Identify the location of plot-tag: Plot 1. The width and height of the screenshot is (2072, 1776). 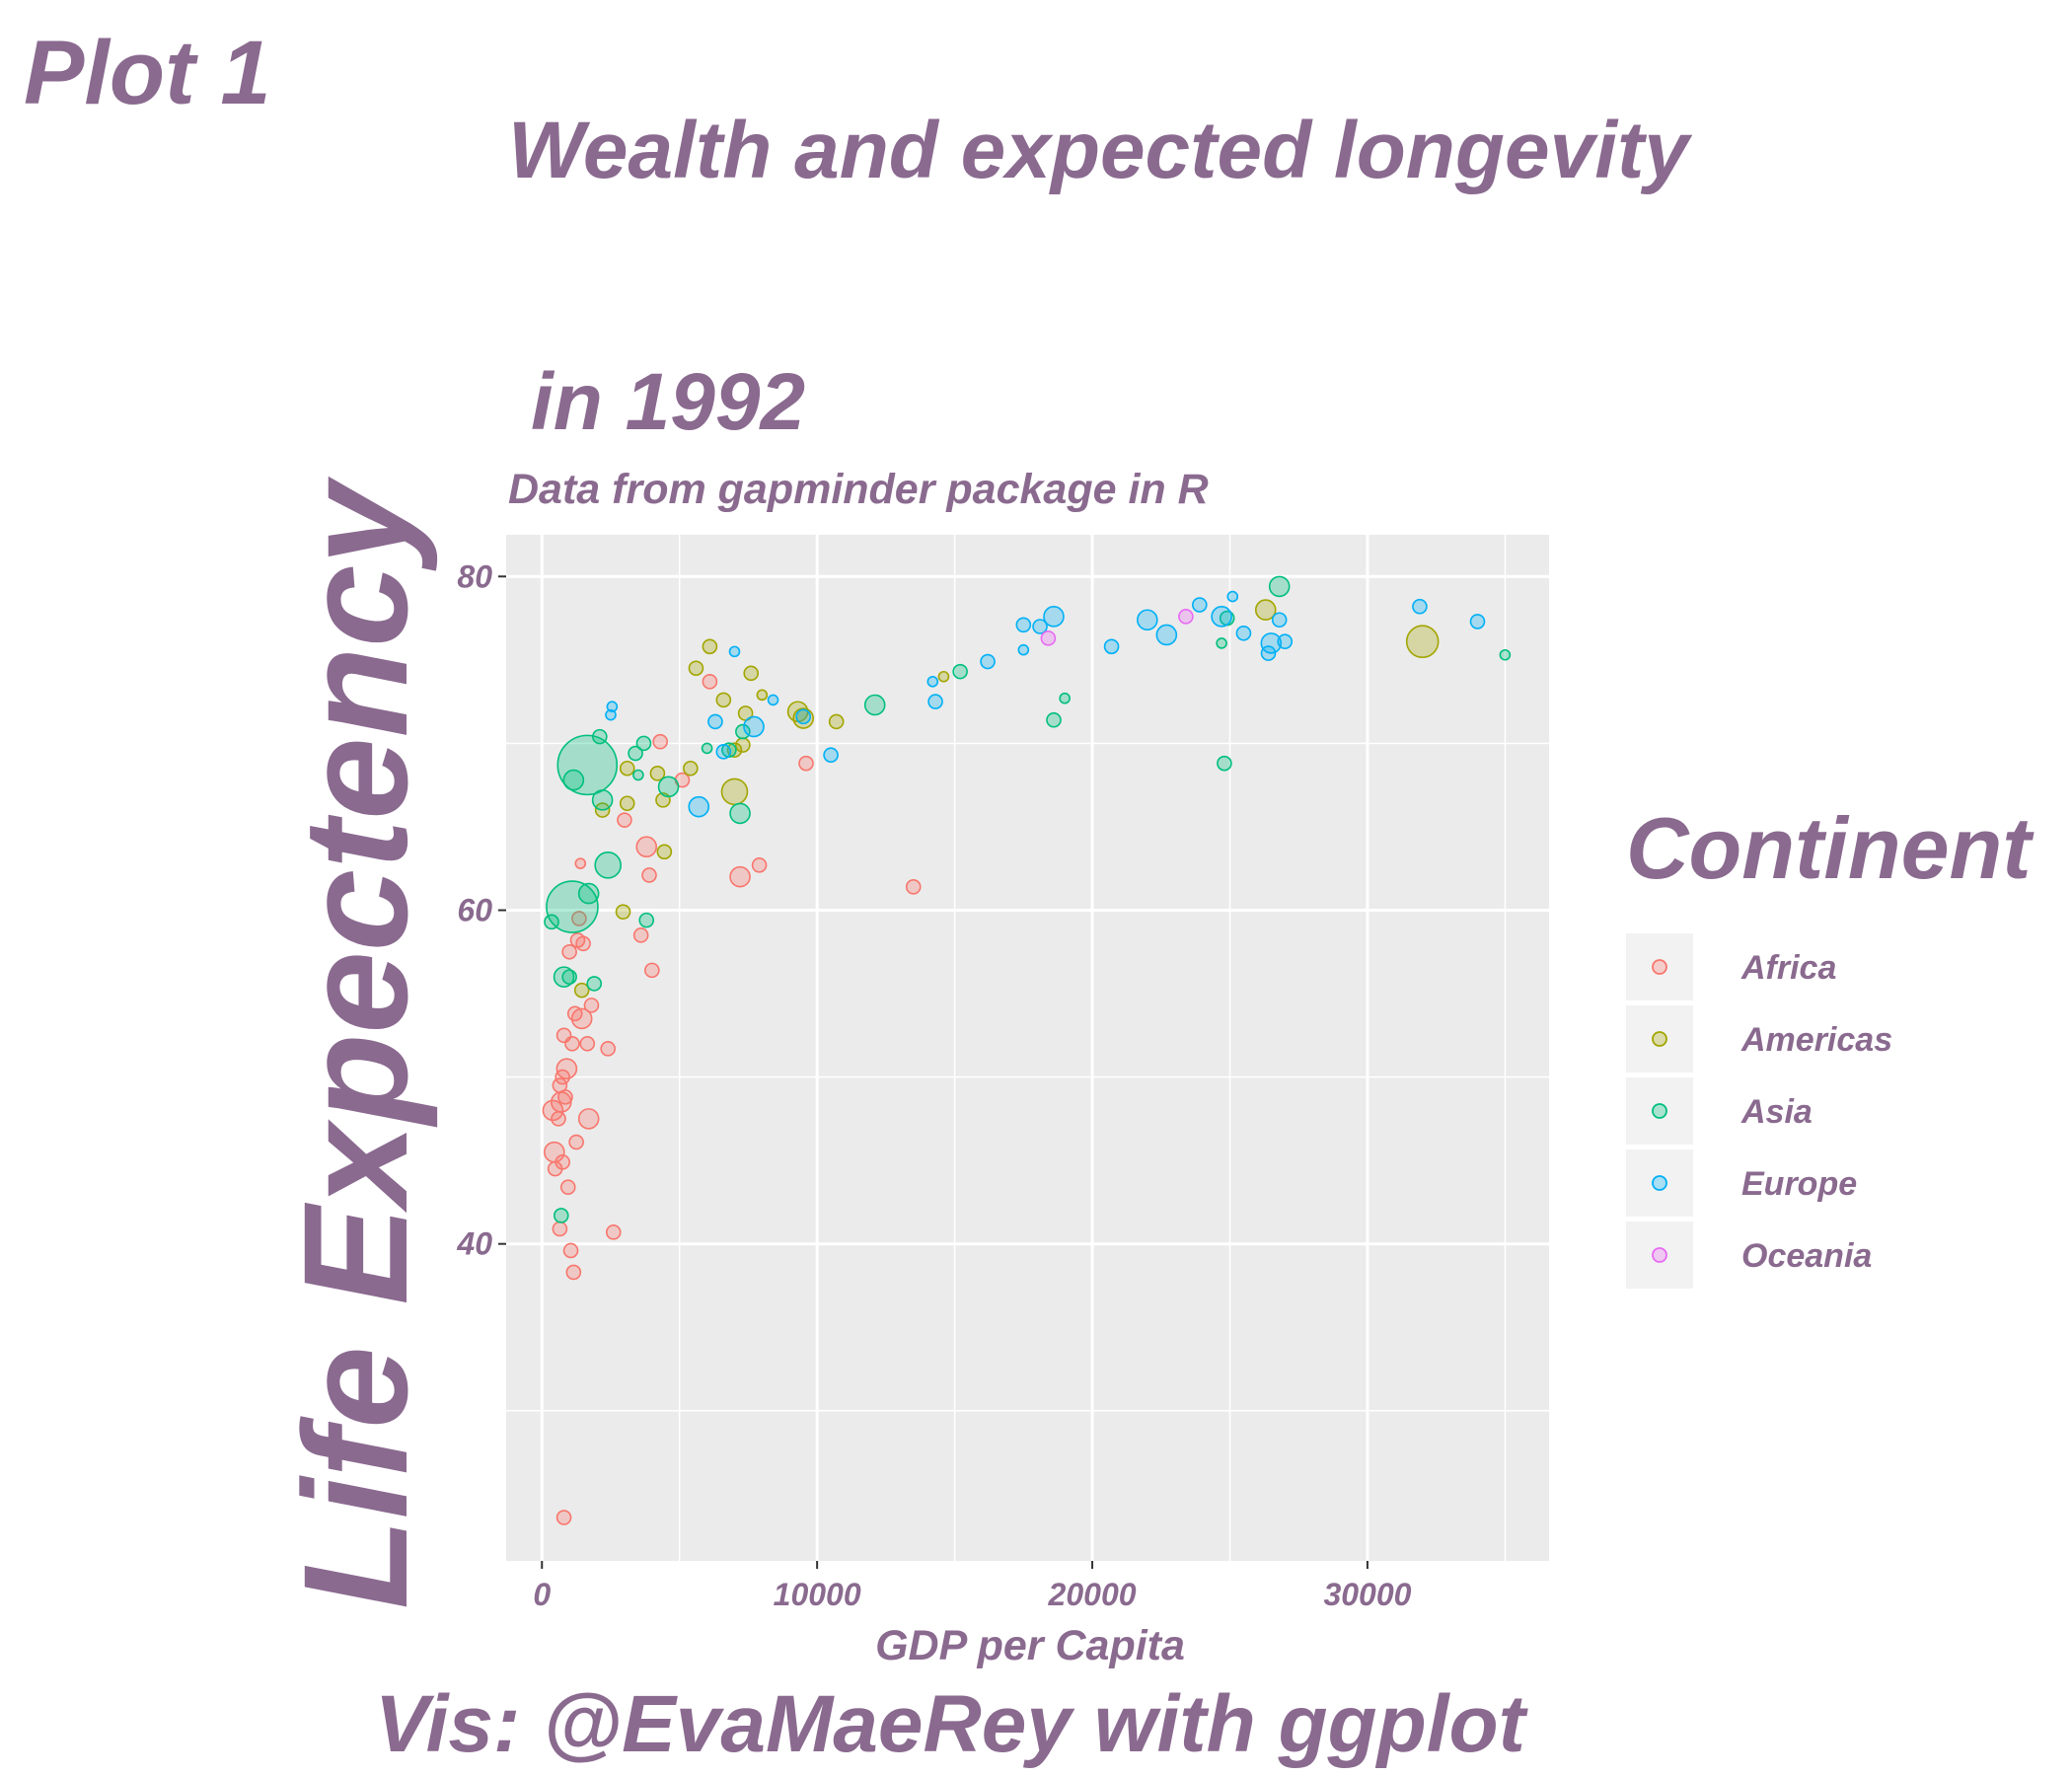
(147, 73).